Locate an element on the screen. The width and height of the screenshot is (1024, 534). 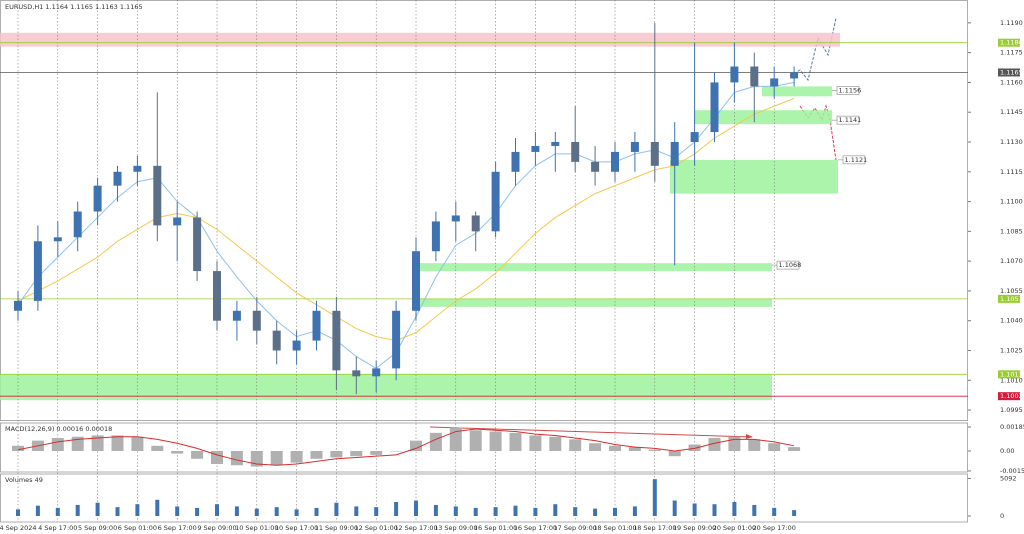
x-tick-label: 16 Sep 01:00 is located at coordinates (495, 528).